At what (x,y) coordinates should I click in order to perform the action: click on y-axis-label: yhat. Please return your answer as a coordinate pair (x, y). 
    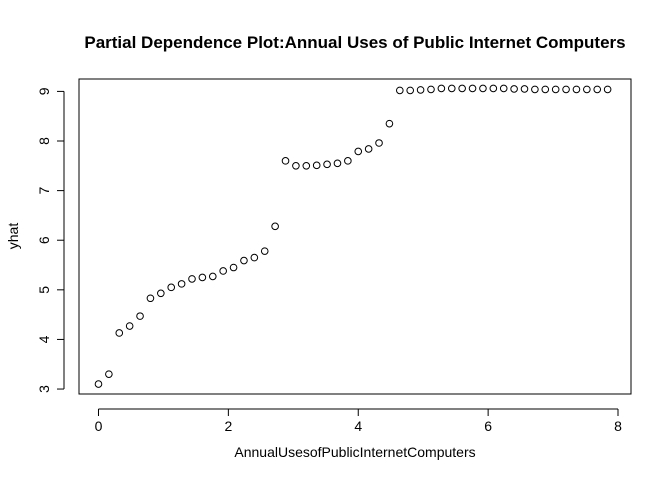
    Looking at the image, I should click on (13, 236).